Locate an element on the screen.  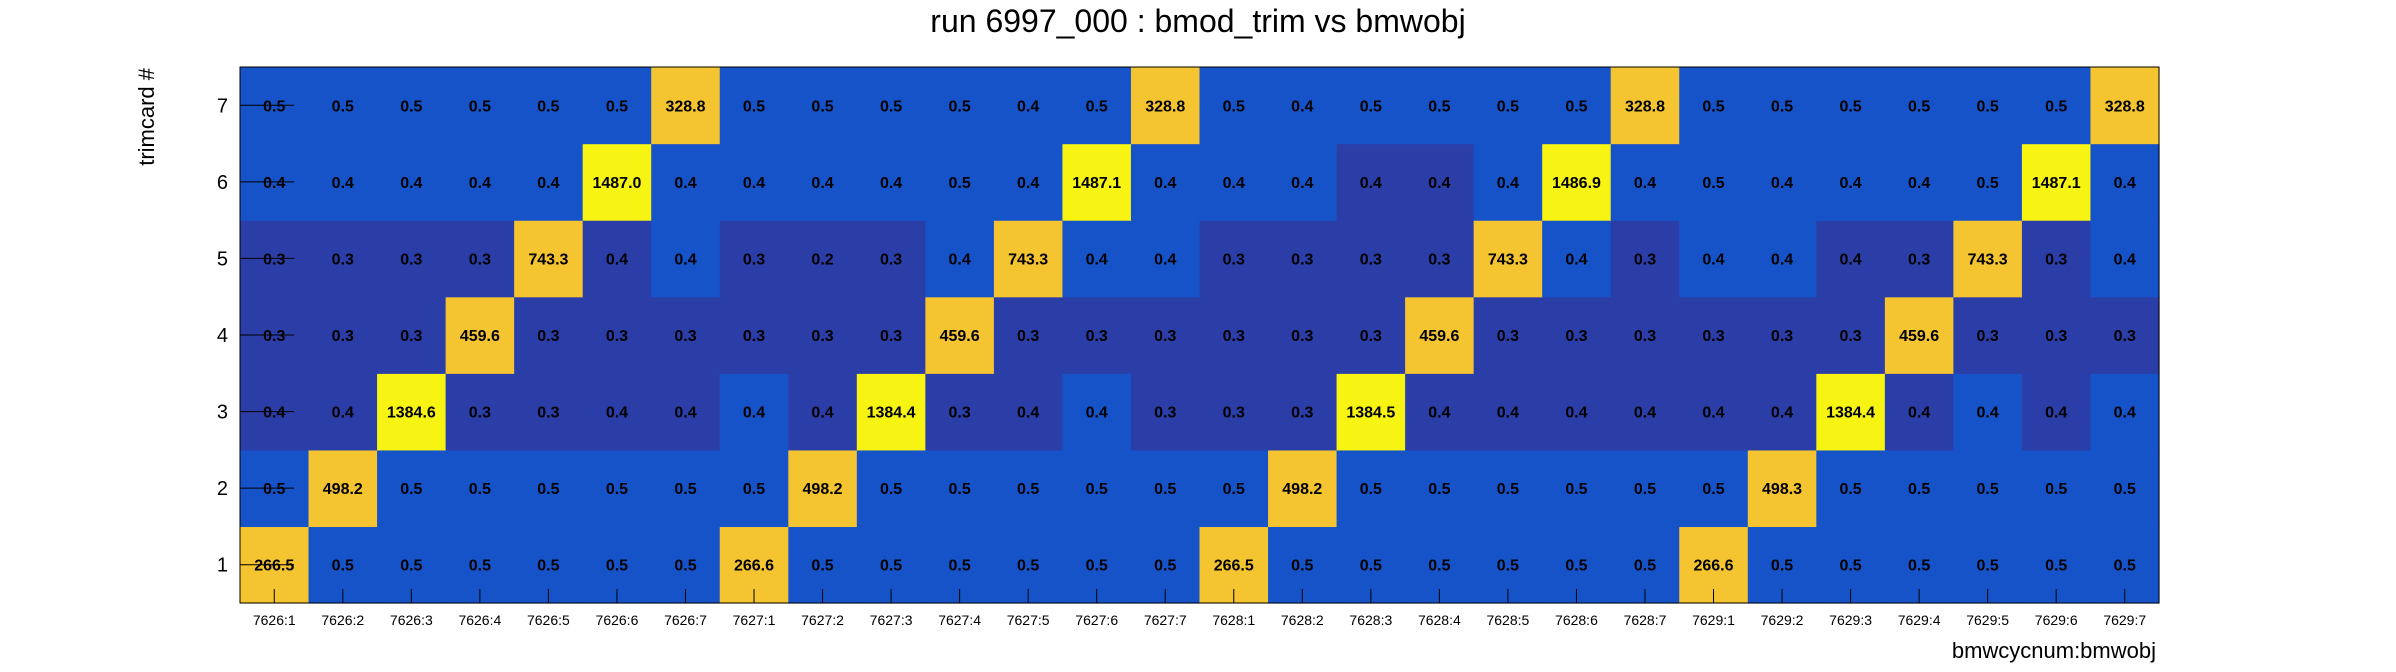
x-tick-label: 7627:4 is located at coordinates (959, 620).